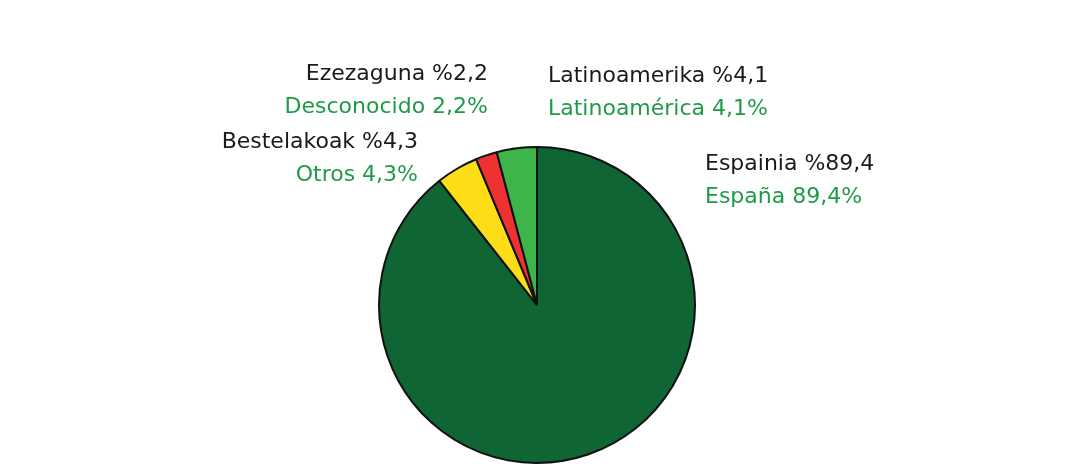 The image size is (1077, 465). What do you see at coordinates (790, 162) in the screenshot?
I see `text: Espainia %89,4` at bounding box center [790, 162].